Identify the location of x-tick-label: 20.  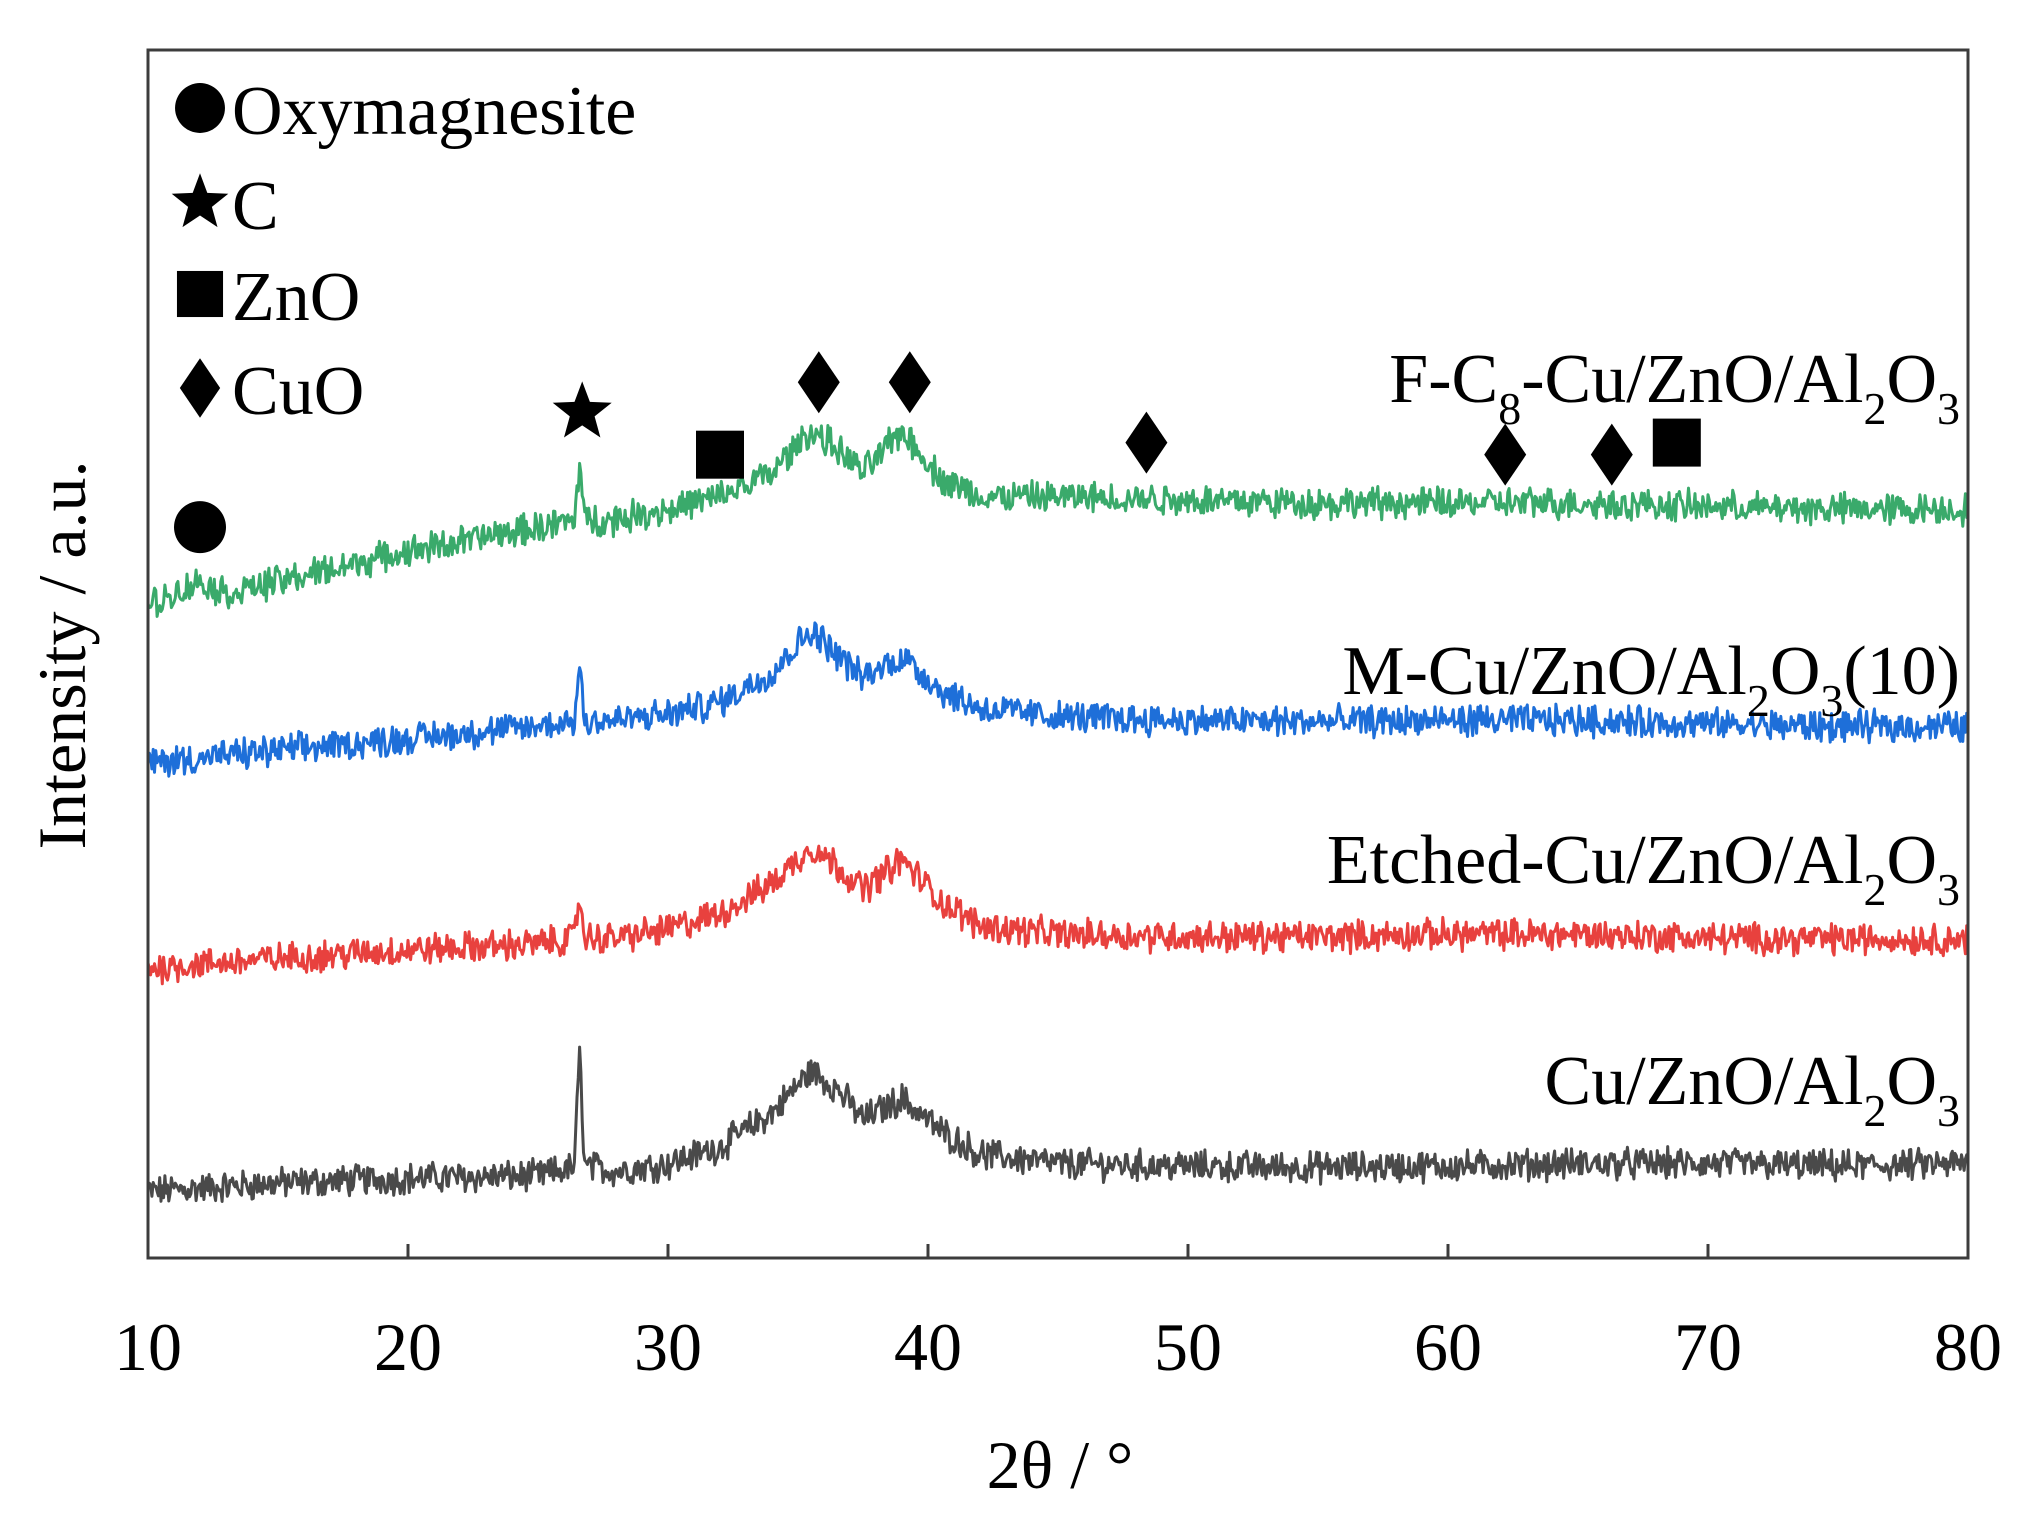
(408, 1347).